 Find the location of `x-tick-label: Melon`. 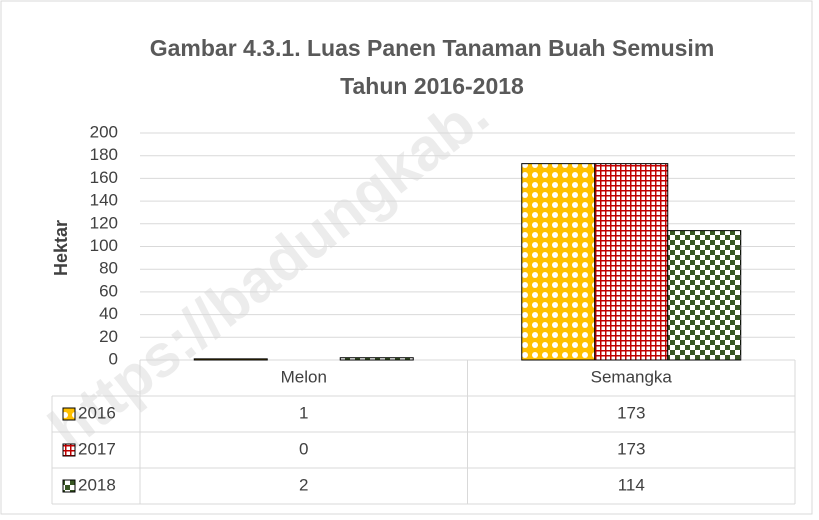

x-tick-label: Melon is located at coordinates (304, 376).